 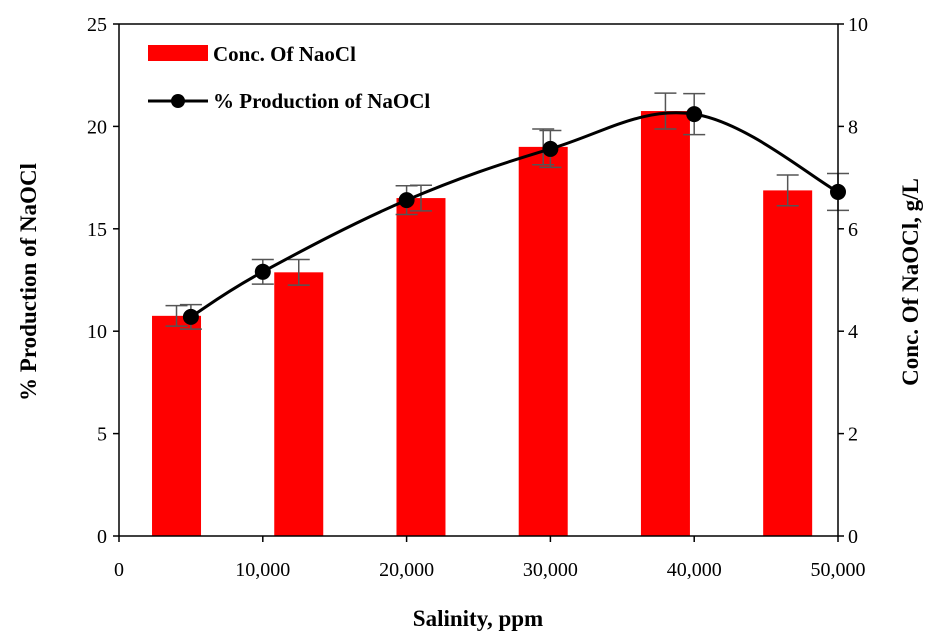 What do you see at coordinates (478, 618) in the screenshot?
I see `x-axis-title: Salinity, ppm` at bounding box center [478, 618].